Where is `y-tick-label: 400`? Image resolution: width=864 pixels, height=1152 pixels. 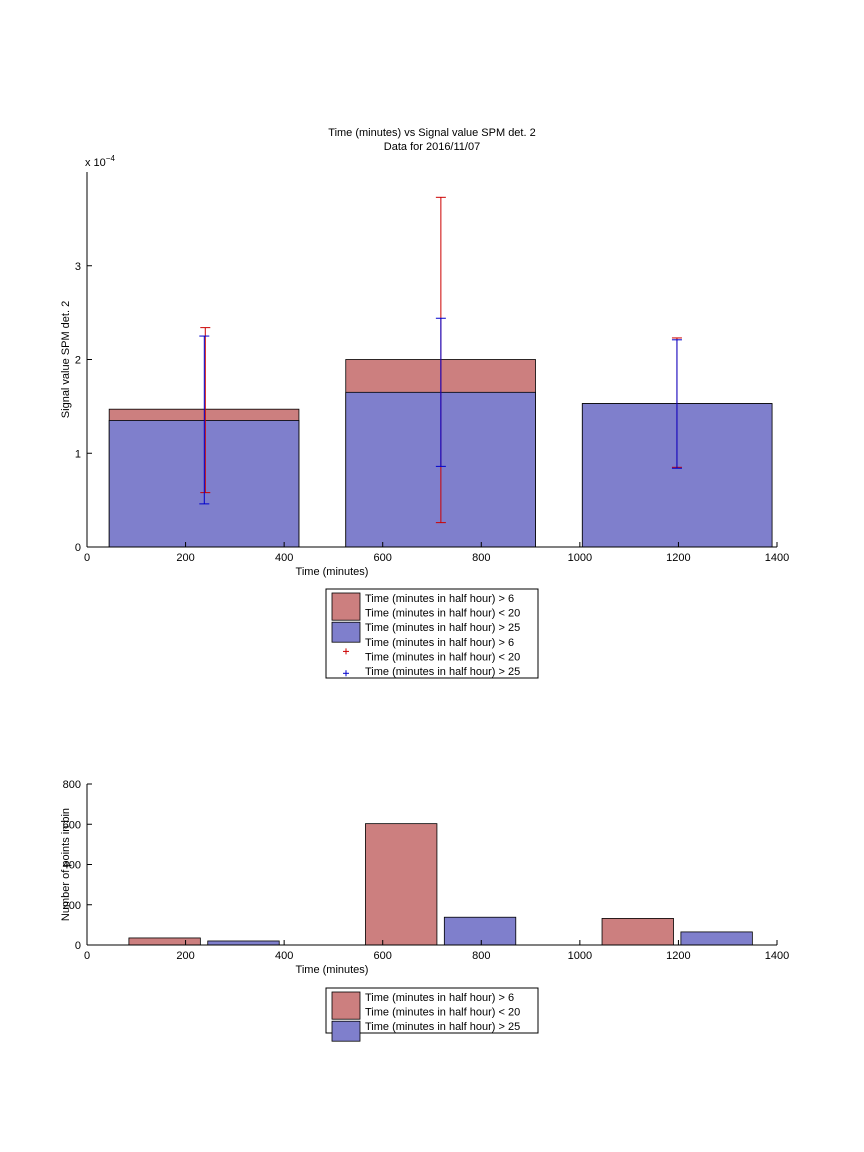 y-tick-label: 400 is located at coordinates (72, 866).